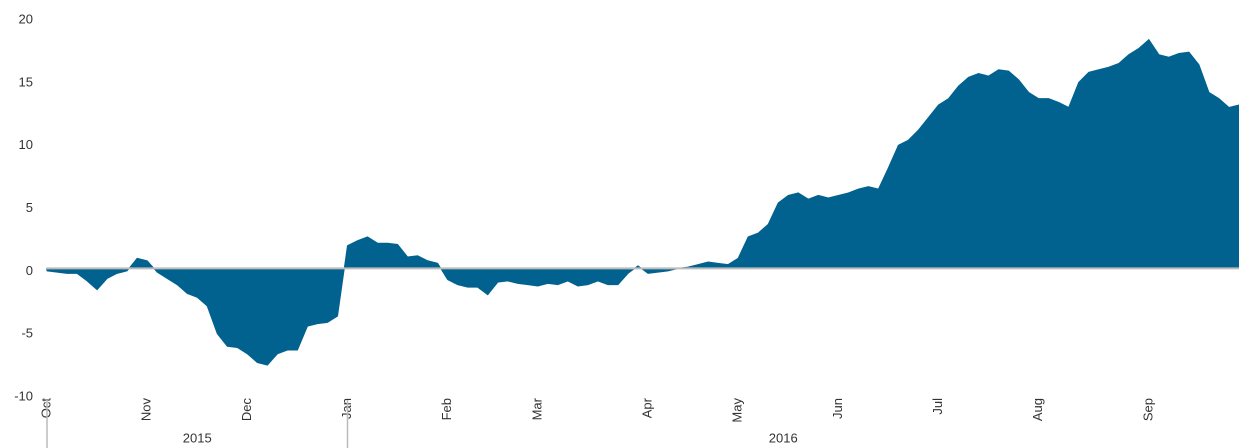  What do you see at coordinates (346, 408) in the screenshot?
I see `x-tick-label: Jan` at bounding box center [346, 408].